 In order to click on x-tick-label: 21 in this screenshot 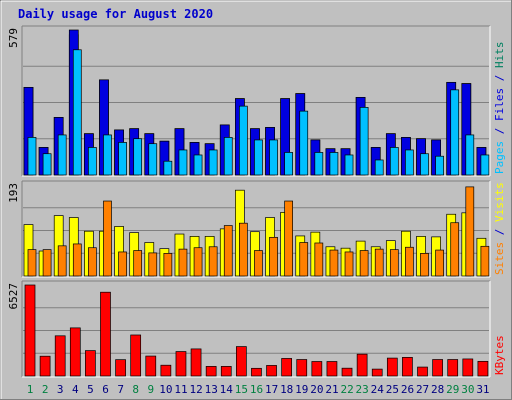, I will do `click(331, 389)`.